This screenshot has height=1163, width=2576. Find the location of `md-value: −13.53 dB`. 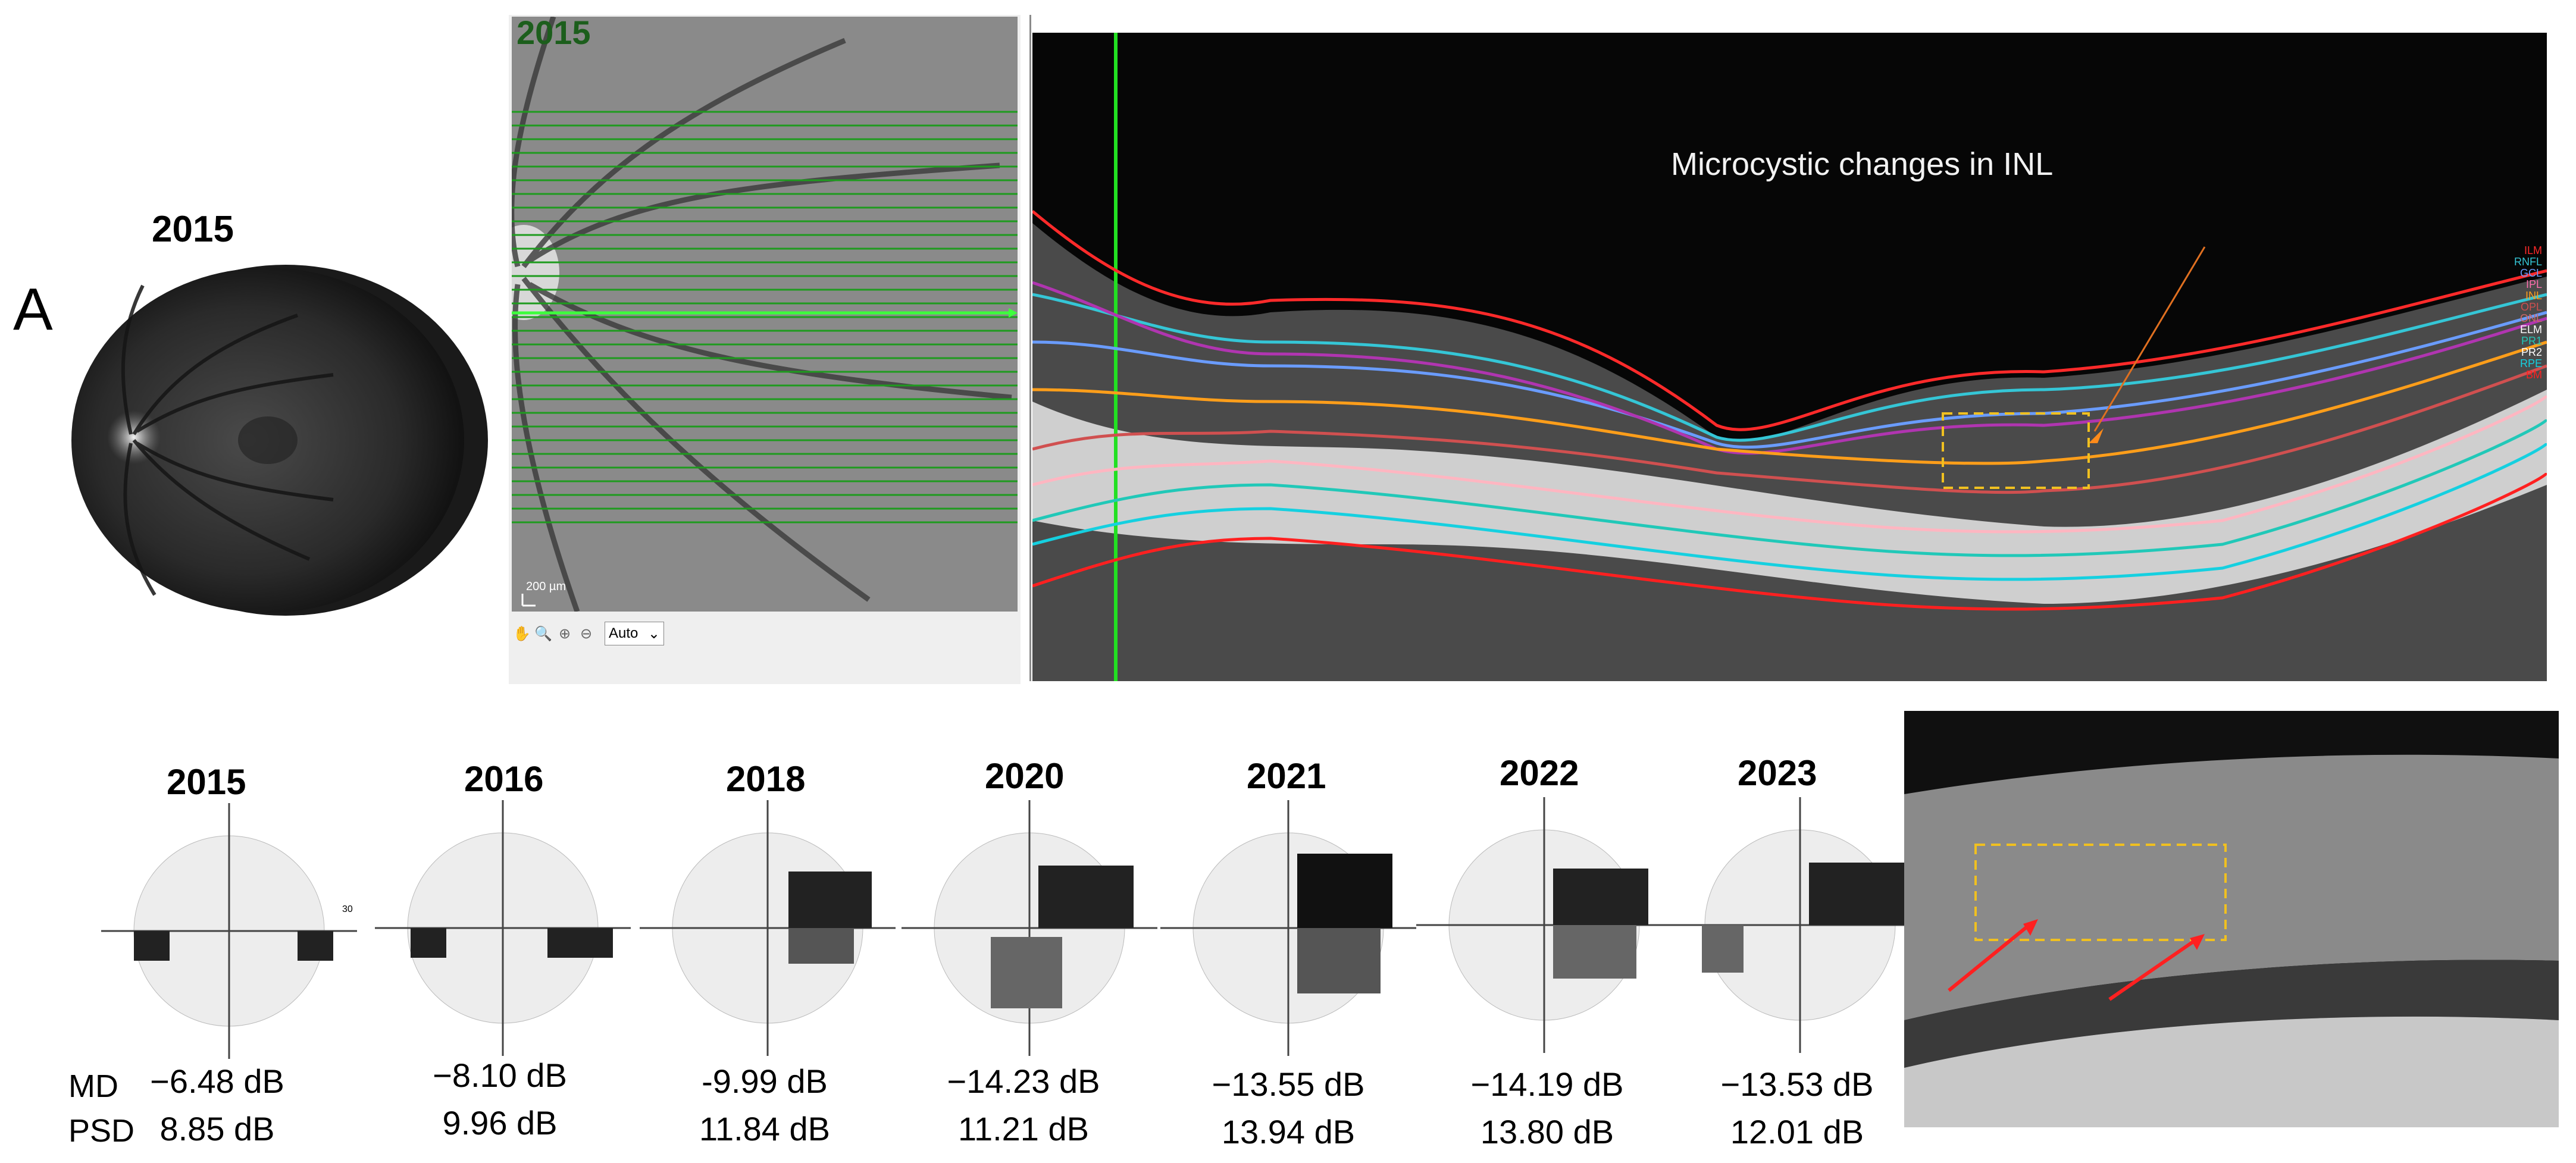

md-value: −13.53 dB is located at coordinates (1797, 1084).